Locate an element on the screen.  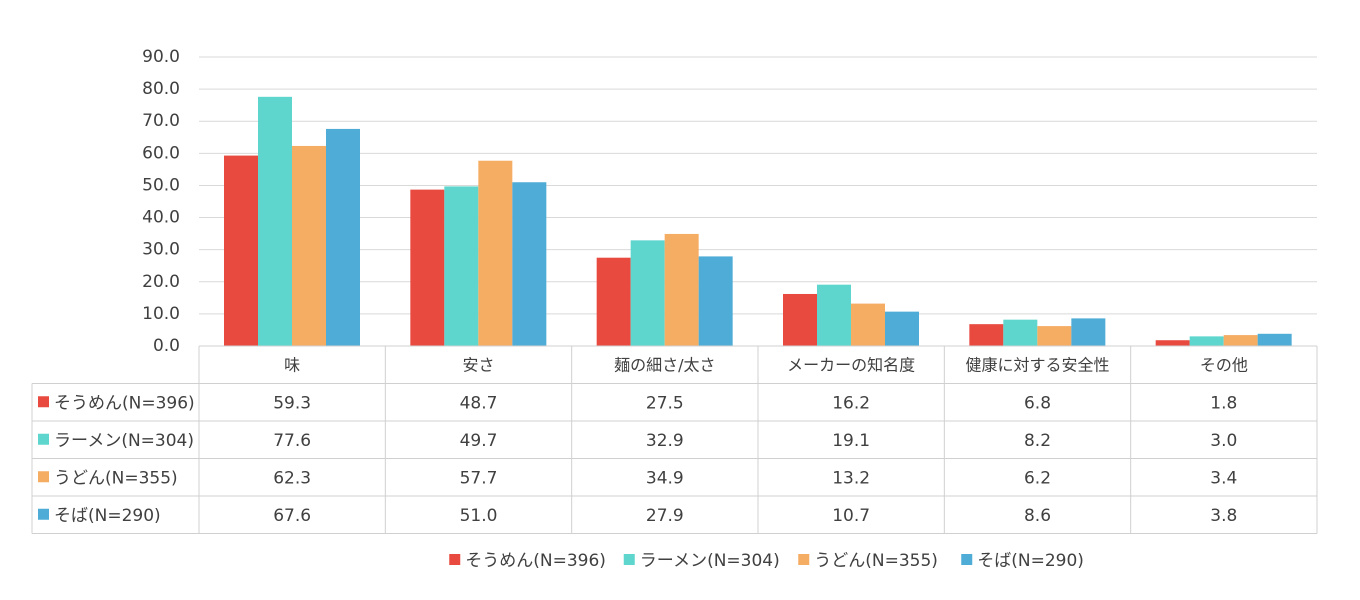
table-cell: 1.8 is located at coordinates (1223, 403).